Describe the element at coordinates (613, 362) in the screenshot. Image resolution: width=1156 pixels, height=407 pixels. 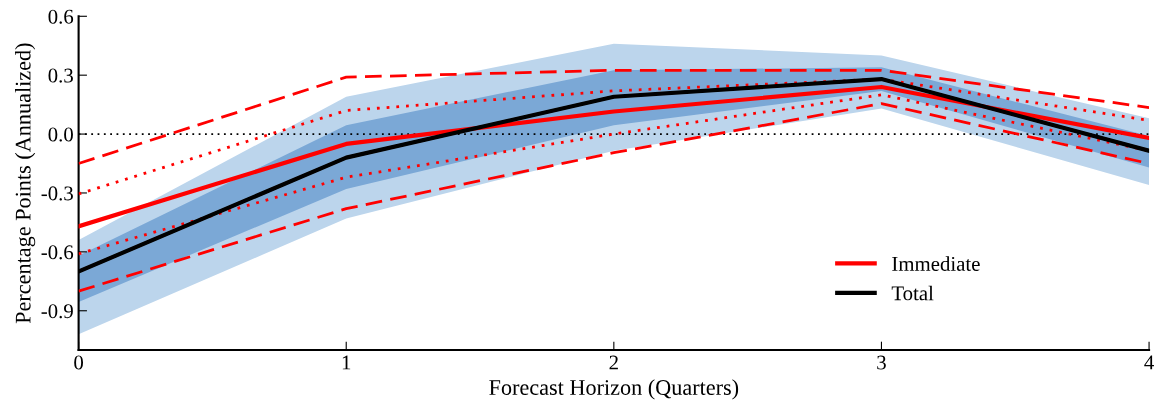
I see `x-tick-label: 2` at that location.